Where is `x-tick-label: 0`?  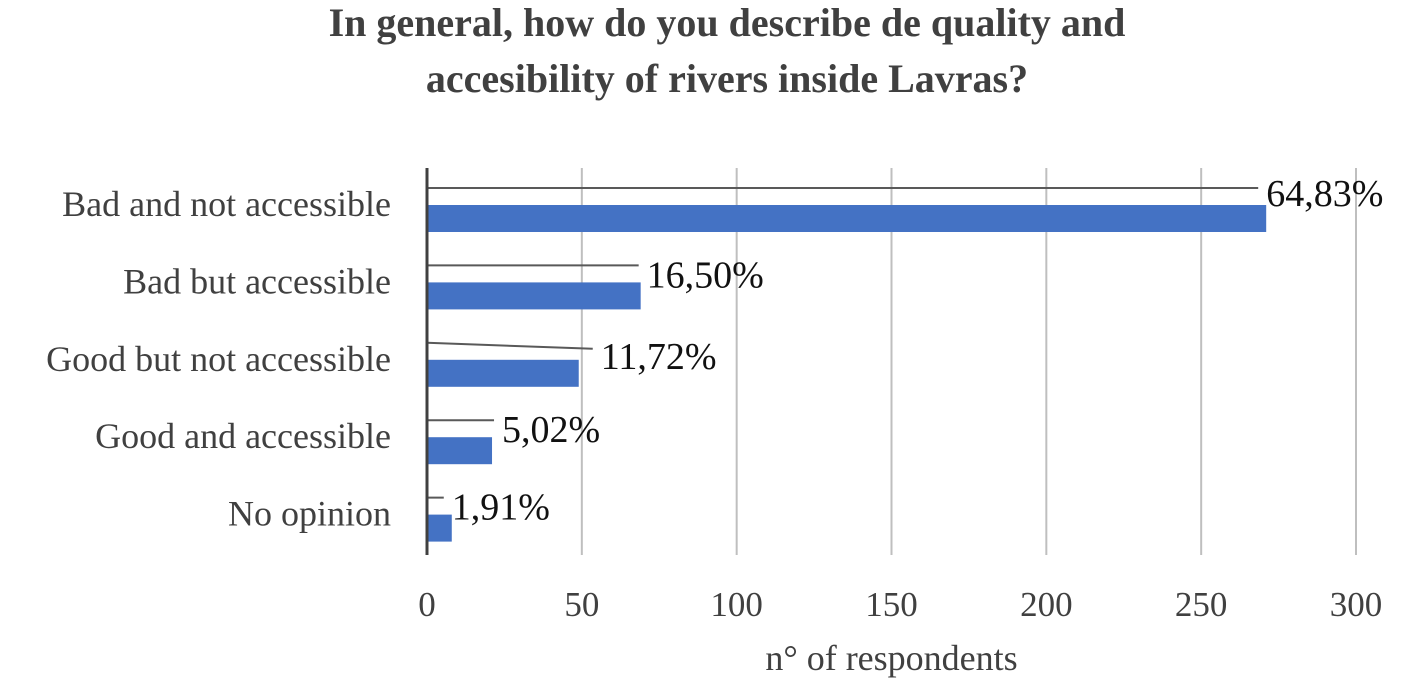
x-tick-label: 0 is located at coordinates (427, 604).